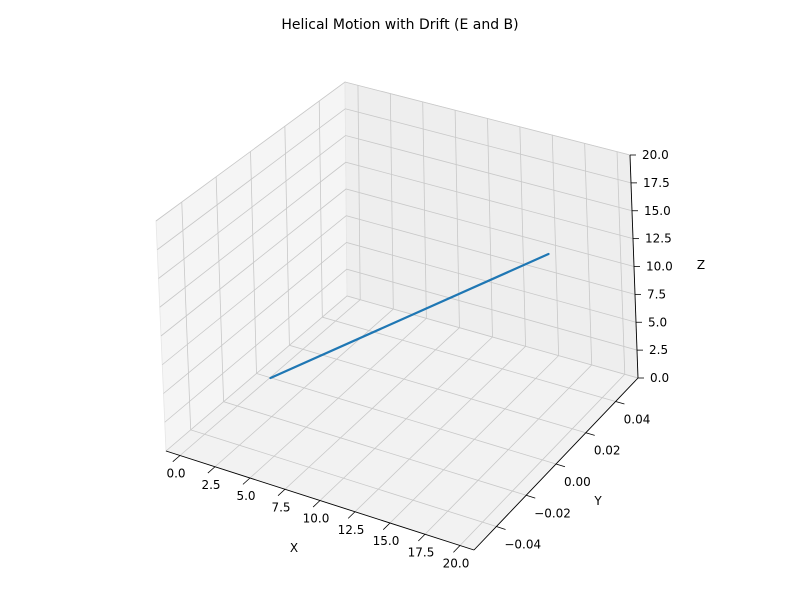  I want to click on z-tick-label: 7.5, so click(656, 294).